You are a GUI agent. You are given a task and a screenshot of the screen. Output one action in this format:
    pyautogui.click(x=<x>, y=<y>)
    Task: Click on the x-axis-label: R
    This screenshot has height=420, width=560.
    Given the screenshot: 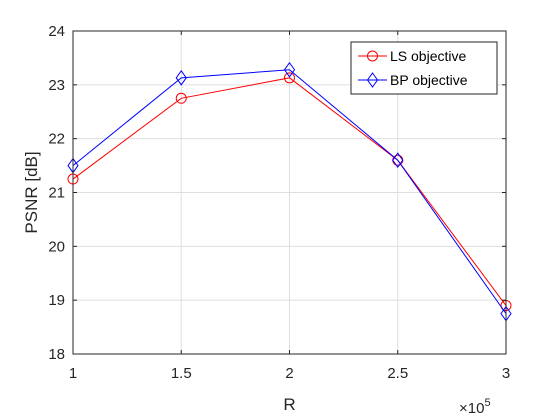 What is the action you would take?
    pyautogui.click(x=289, y=404)
    